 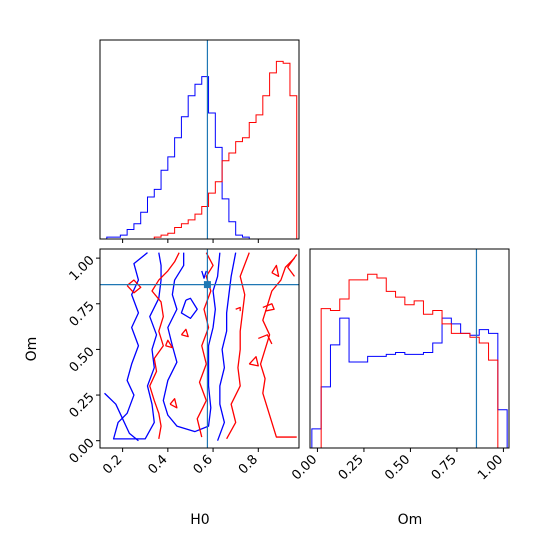 I want to click on om-blue-histogram, so click(x=409, y=382).